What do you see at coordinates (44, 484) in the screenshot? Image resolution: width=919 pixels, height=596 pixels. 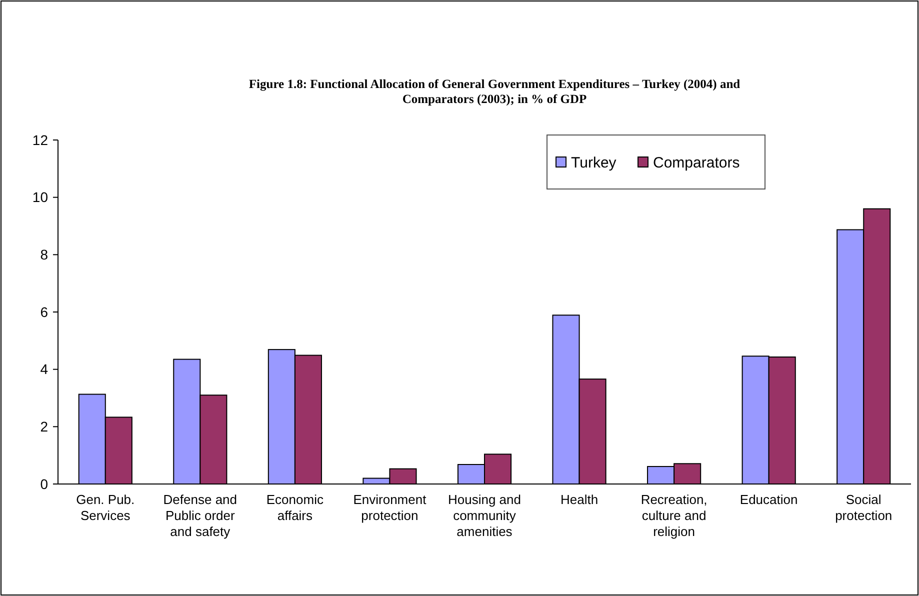 I see `y-tick-label: 0` at bounding box center [44, 484].